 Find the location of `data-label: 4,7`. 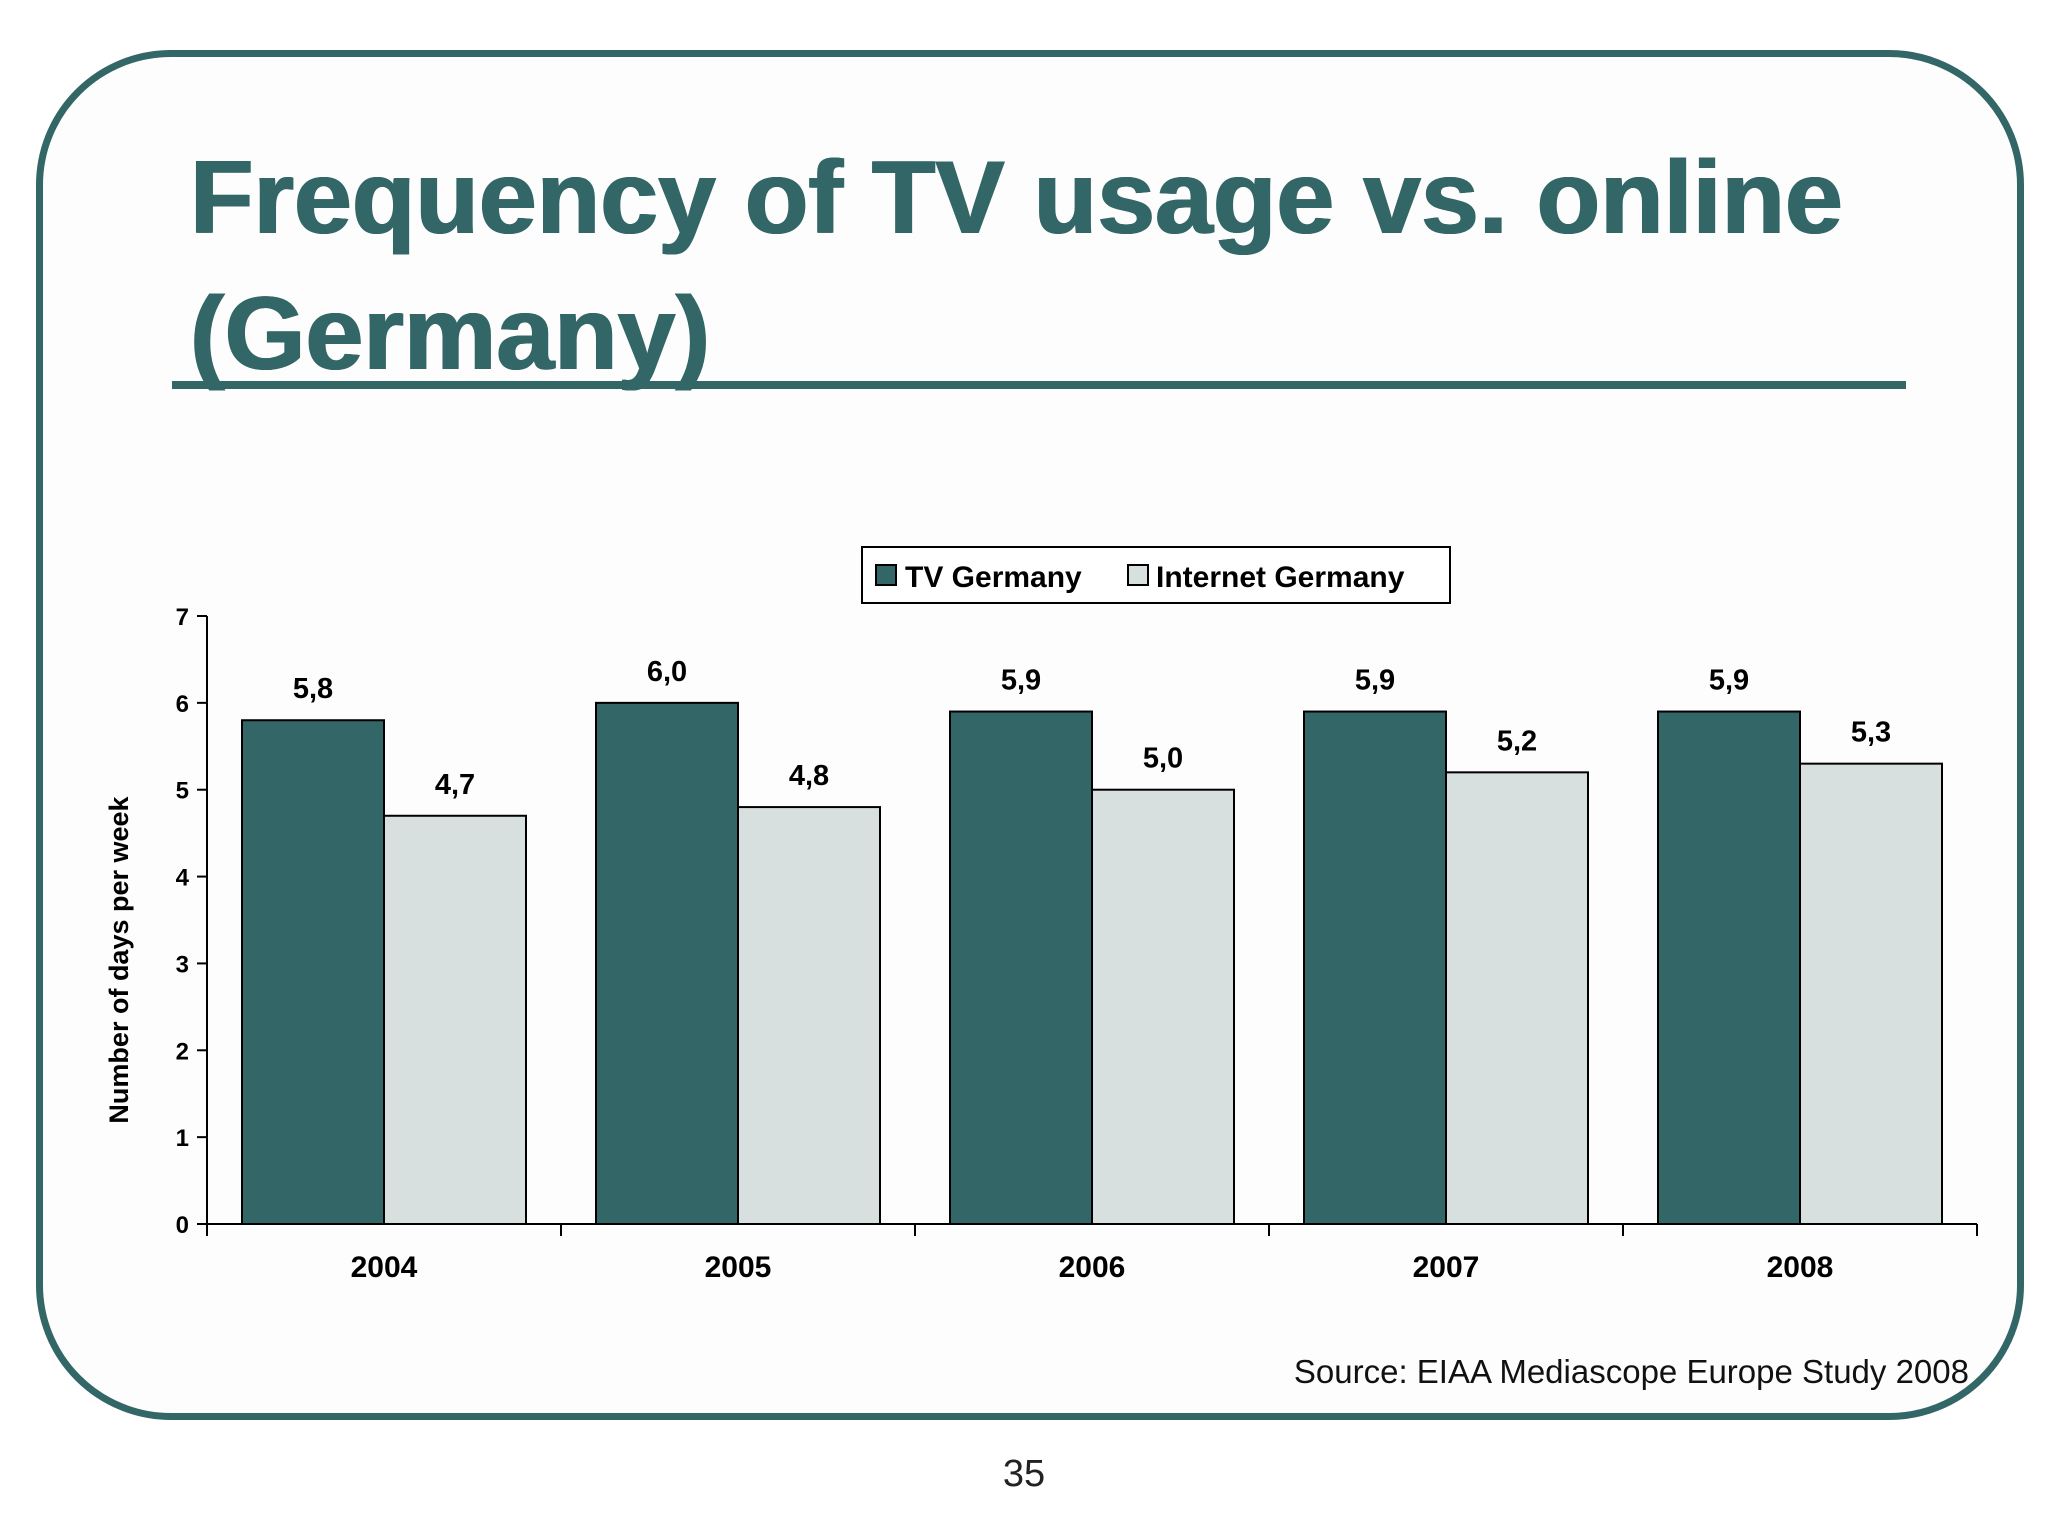

data-label: 4,7 is located at coordinates (455, 785).